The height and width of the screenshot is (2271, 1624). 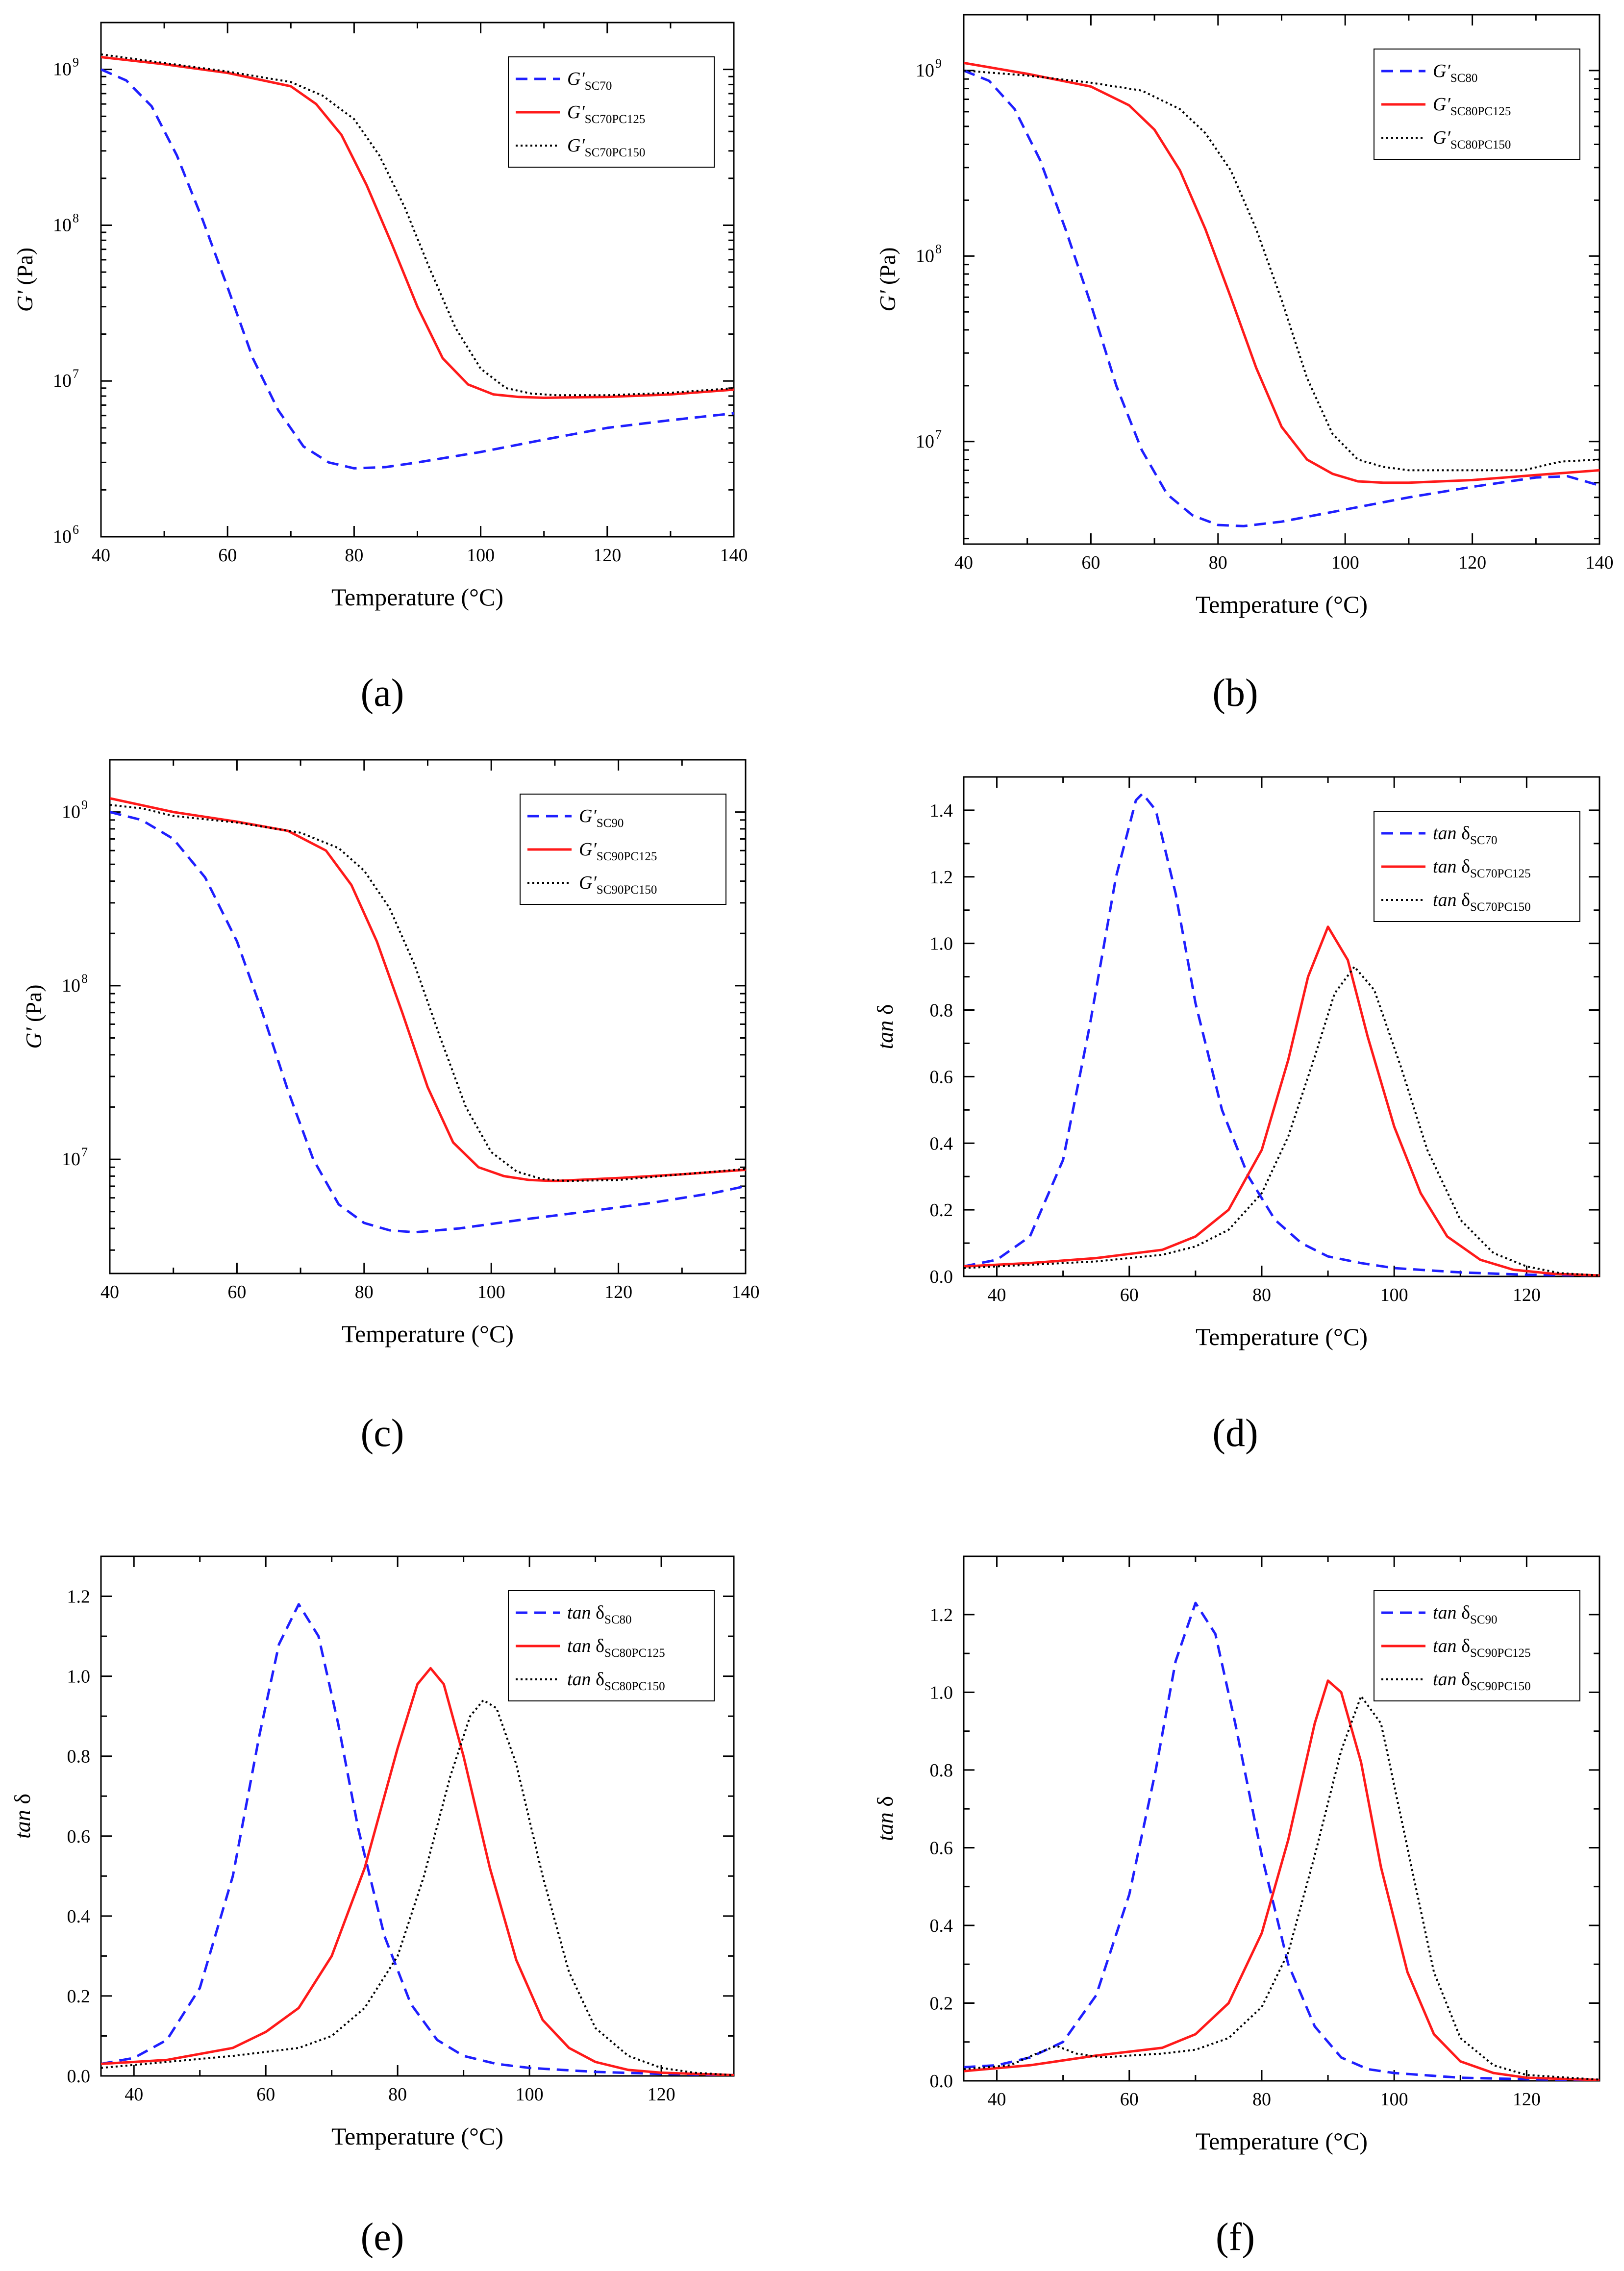 I want to click on legend-box, so click(x=1477, y=104).